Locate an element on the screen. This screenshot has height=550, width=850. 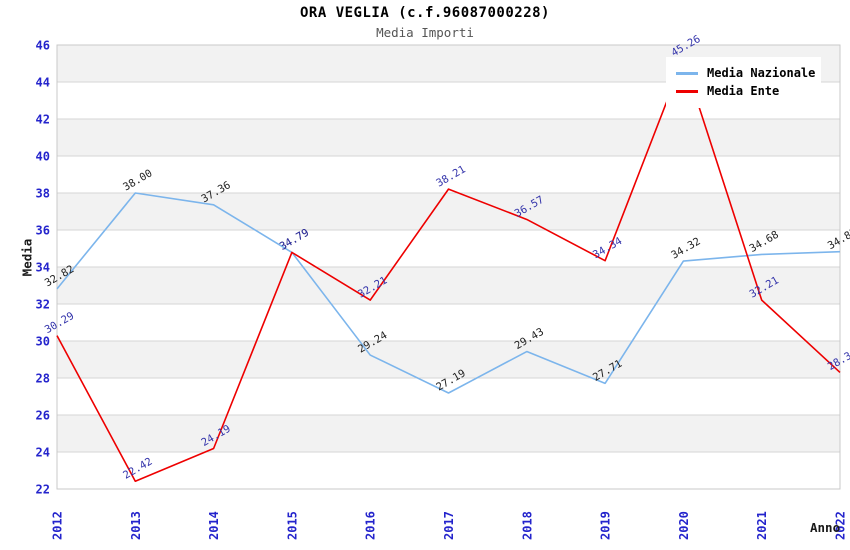
y-tick-label: 28 is located at coordinates (43, 379).